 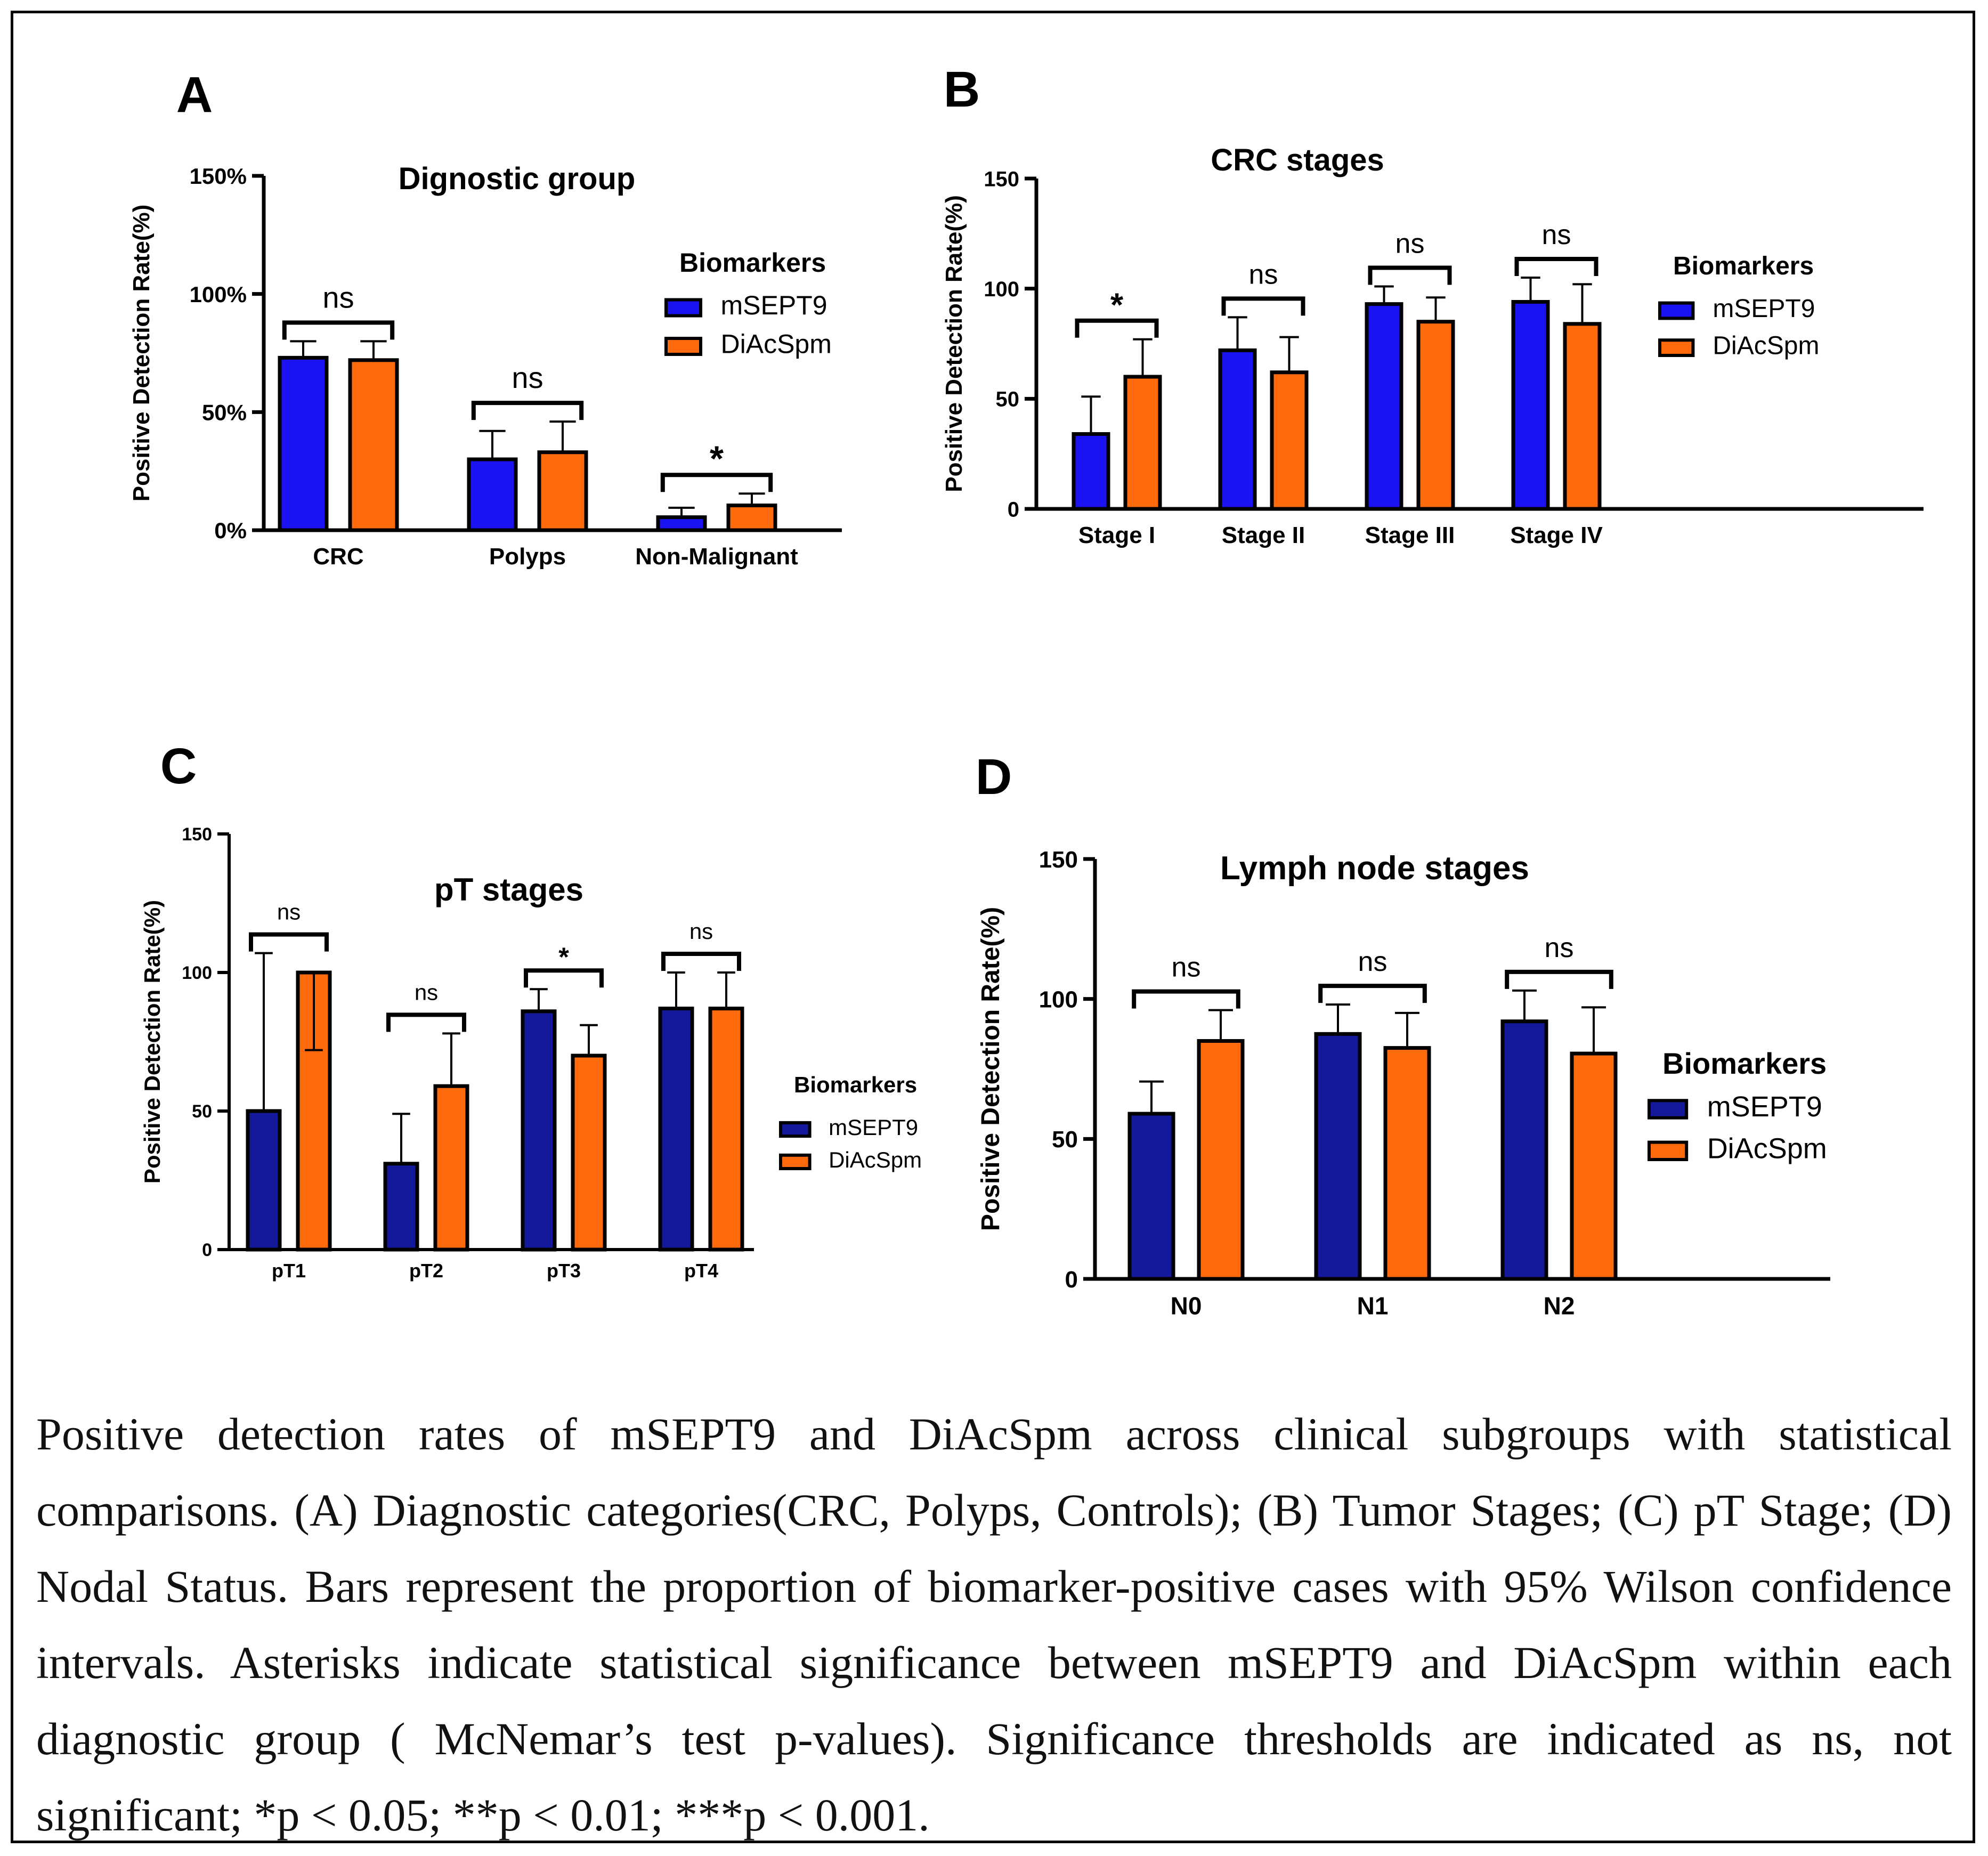 I want to click on panel-a-legend-label-diacspm: DiAcSpm, so click(x=776, y=344).